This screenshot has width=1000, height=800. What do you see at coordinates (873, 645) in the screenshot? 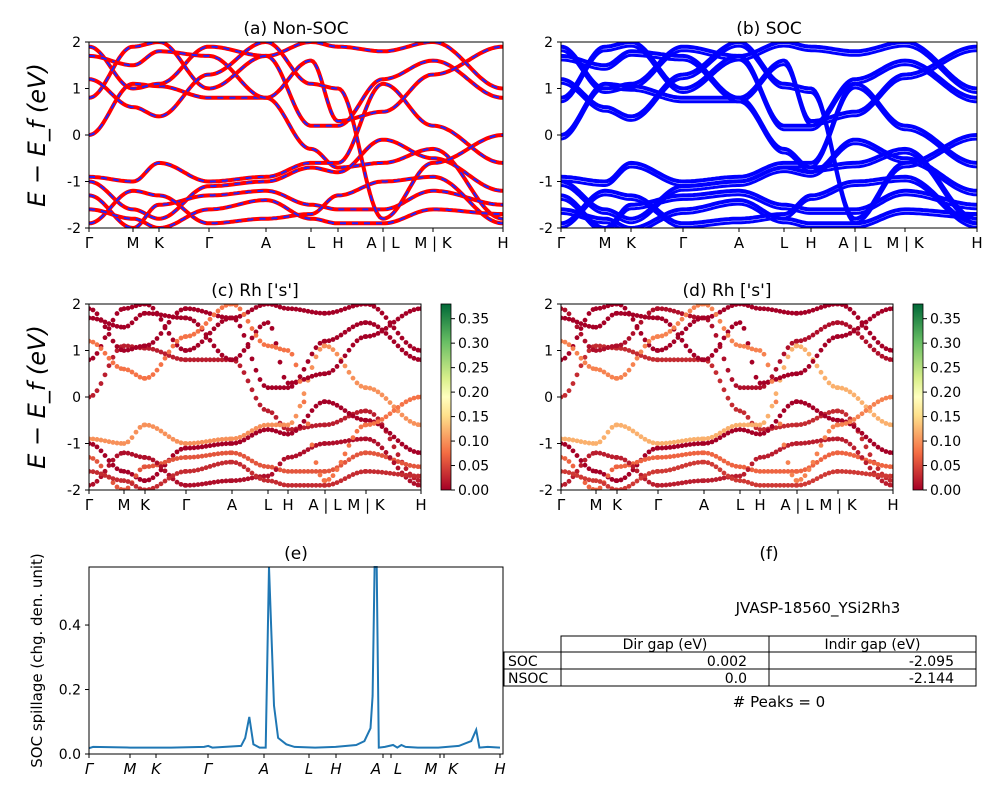
I see `table-header: Indir gap (eV)` at bounding box center [873, 645].